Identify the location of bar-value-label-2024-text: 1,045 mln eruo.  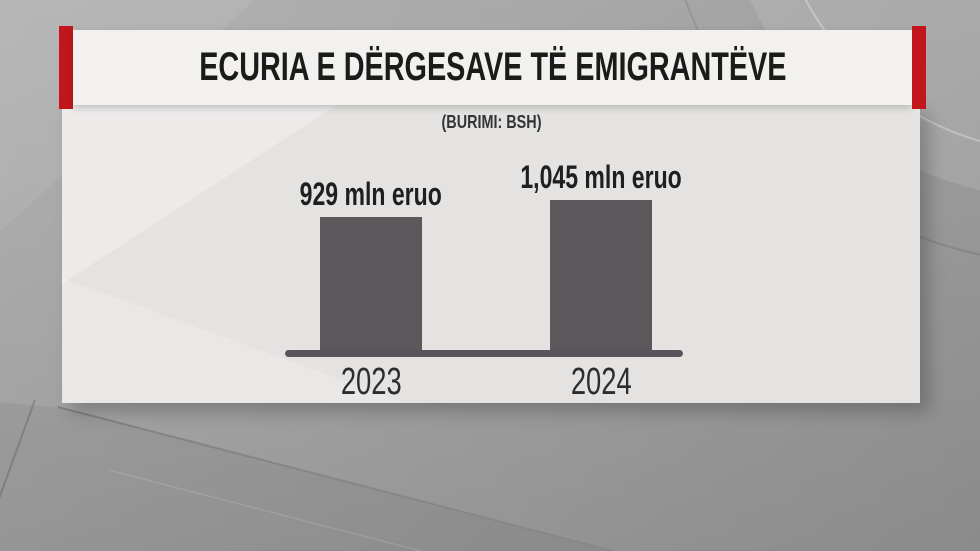
(601, 177).